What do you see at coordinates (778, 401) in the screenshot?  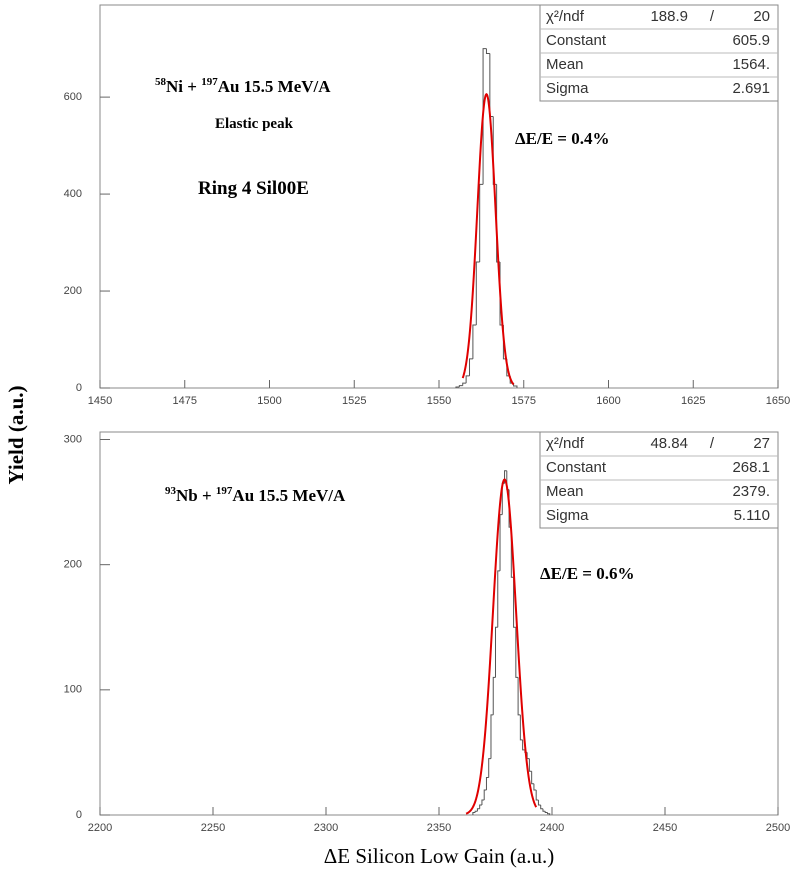 I see `x-tick-label: 1650` at bounding box center [778, 401].